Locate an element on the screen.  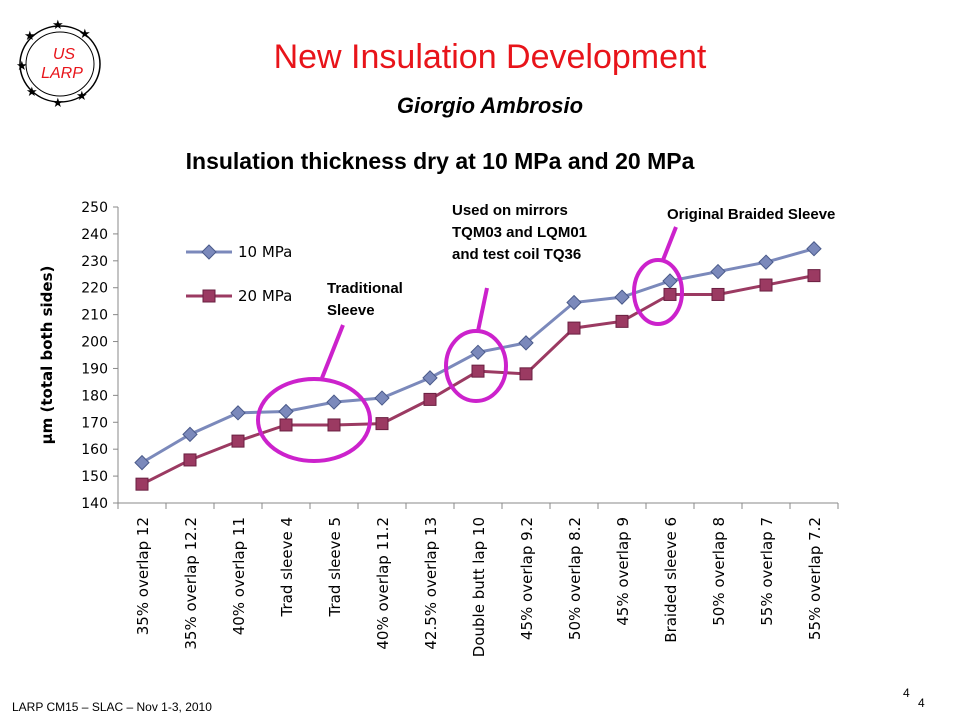
pointer-line-traditional is located at coordinates (332, 351).